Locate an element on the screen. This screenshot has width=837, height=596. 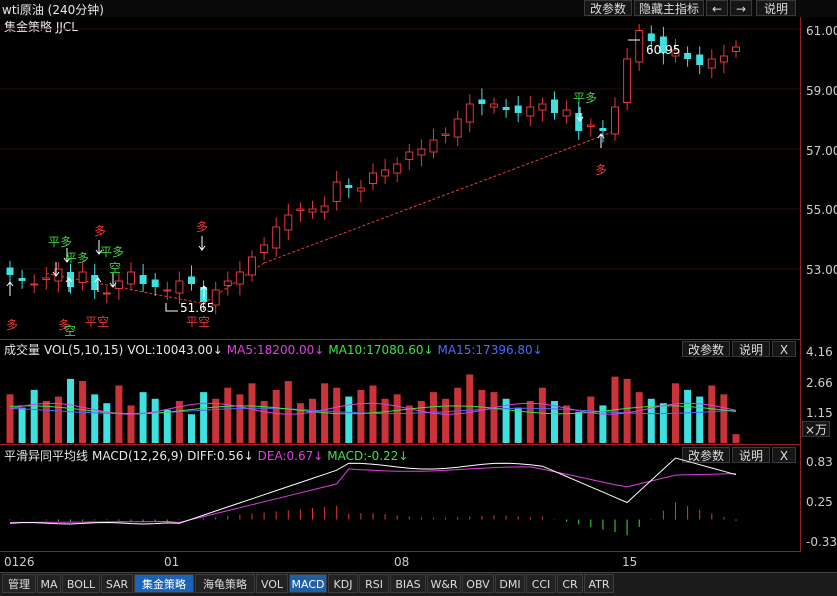
tab-boll: BOLL is located at coordinates (81, 583).